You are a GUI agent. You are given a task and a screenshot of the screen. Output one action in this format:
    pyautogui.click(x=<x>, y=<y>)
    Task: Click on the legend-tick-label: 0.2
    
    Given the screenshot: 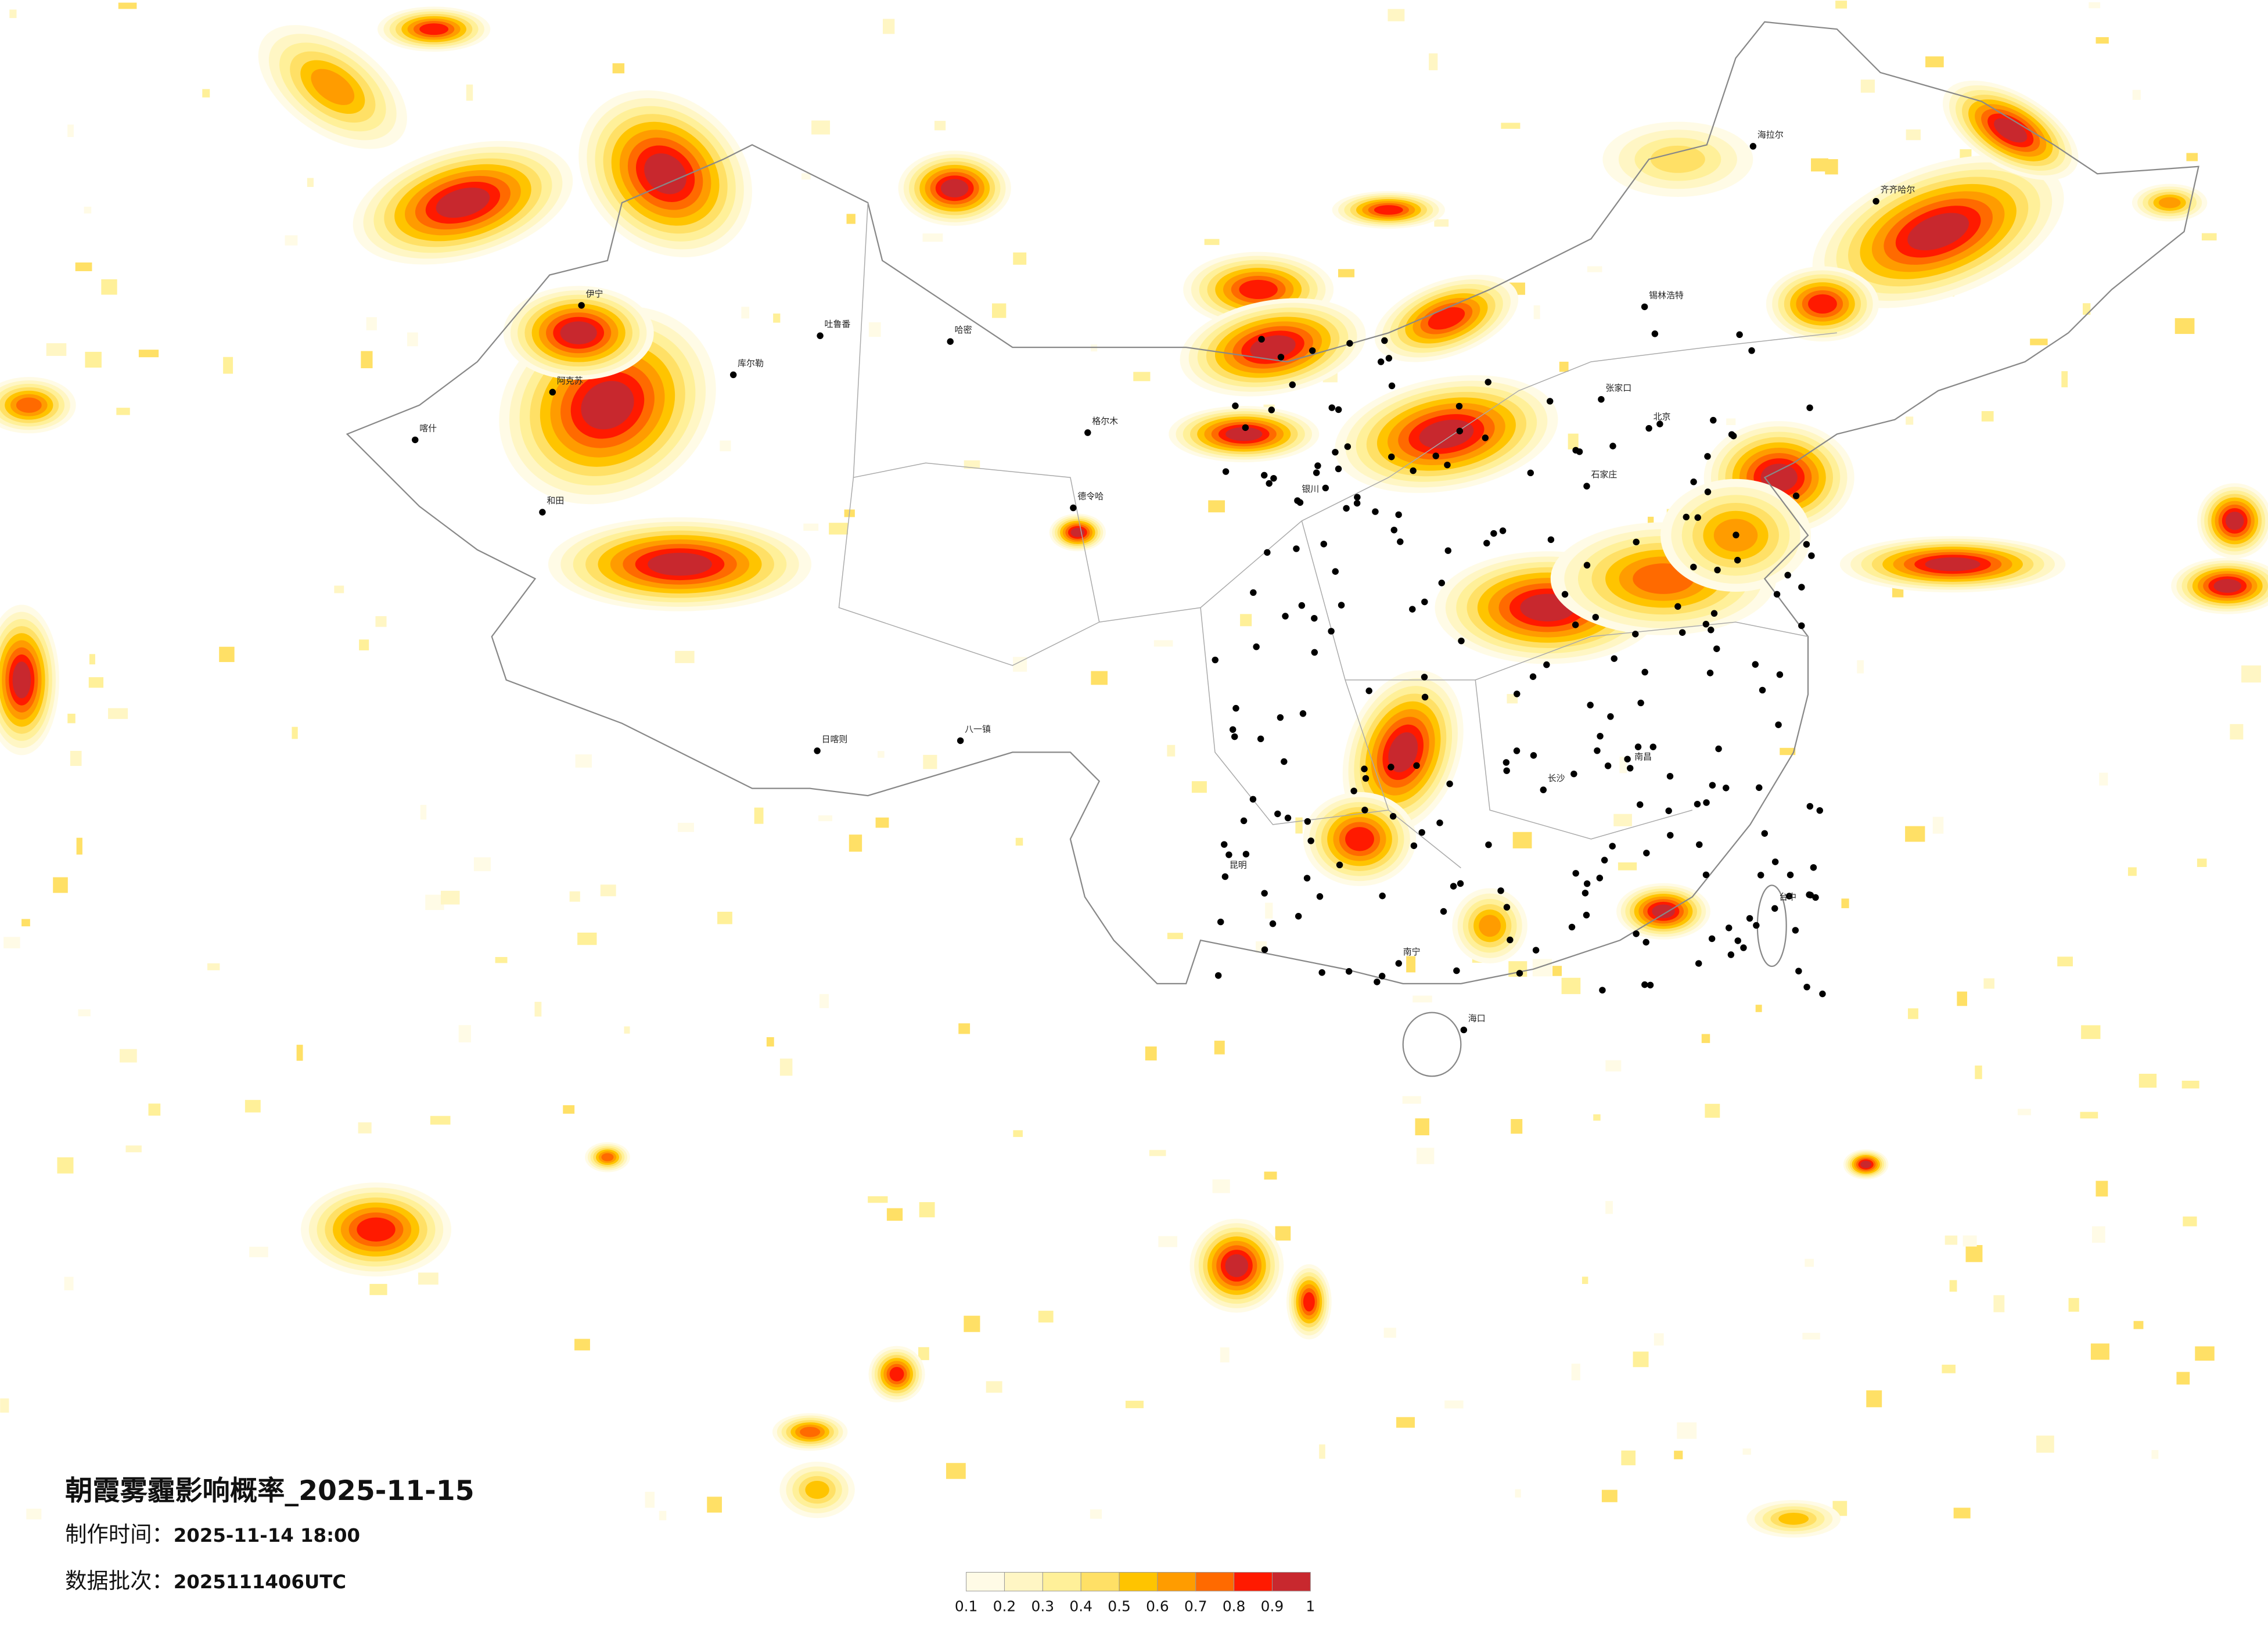 What is the action you would take?
    pyautogui.click(x=1004, y=1606)
    